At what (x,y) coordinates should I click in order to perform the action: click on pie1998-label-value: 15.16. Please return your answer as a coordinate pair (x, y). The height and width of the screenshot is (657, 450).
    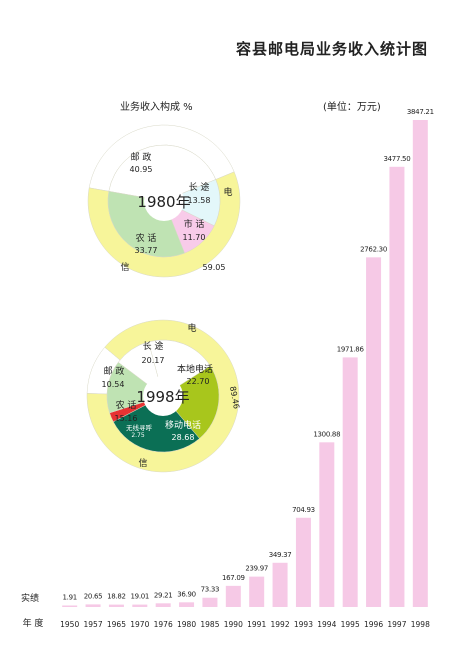
    Looking at the image, I should click on (126, 418).